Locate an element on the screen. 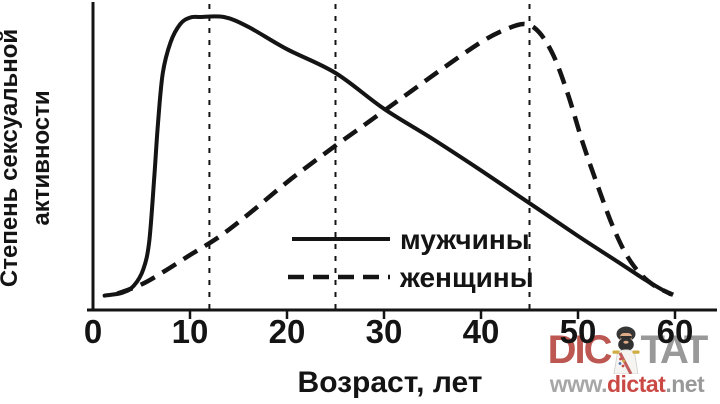 The image size is (720, 404). watermark-url-prefix: www. is located at coordinates (578, 384).